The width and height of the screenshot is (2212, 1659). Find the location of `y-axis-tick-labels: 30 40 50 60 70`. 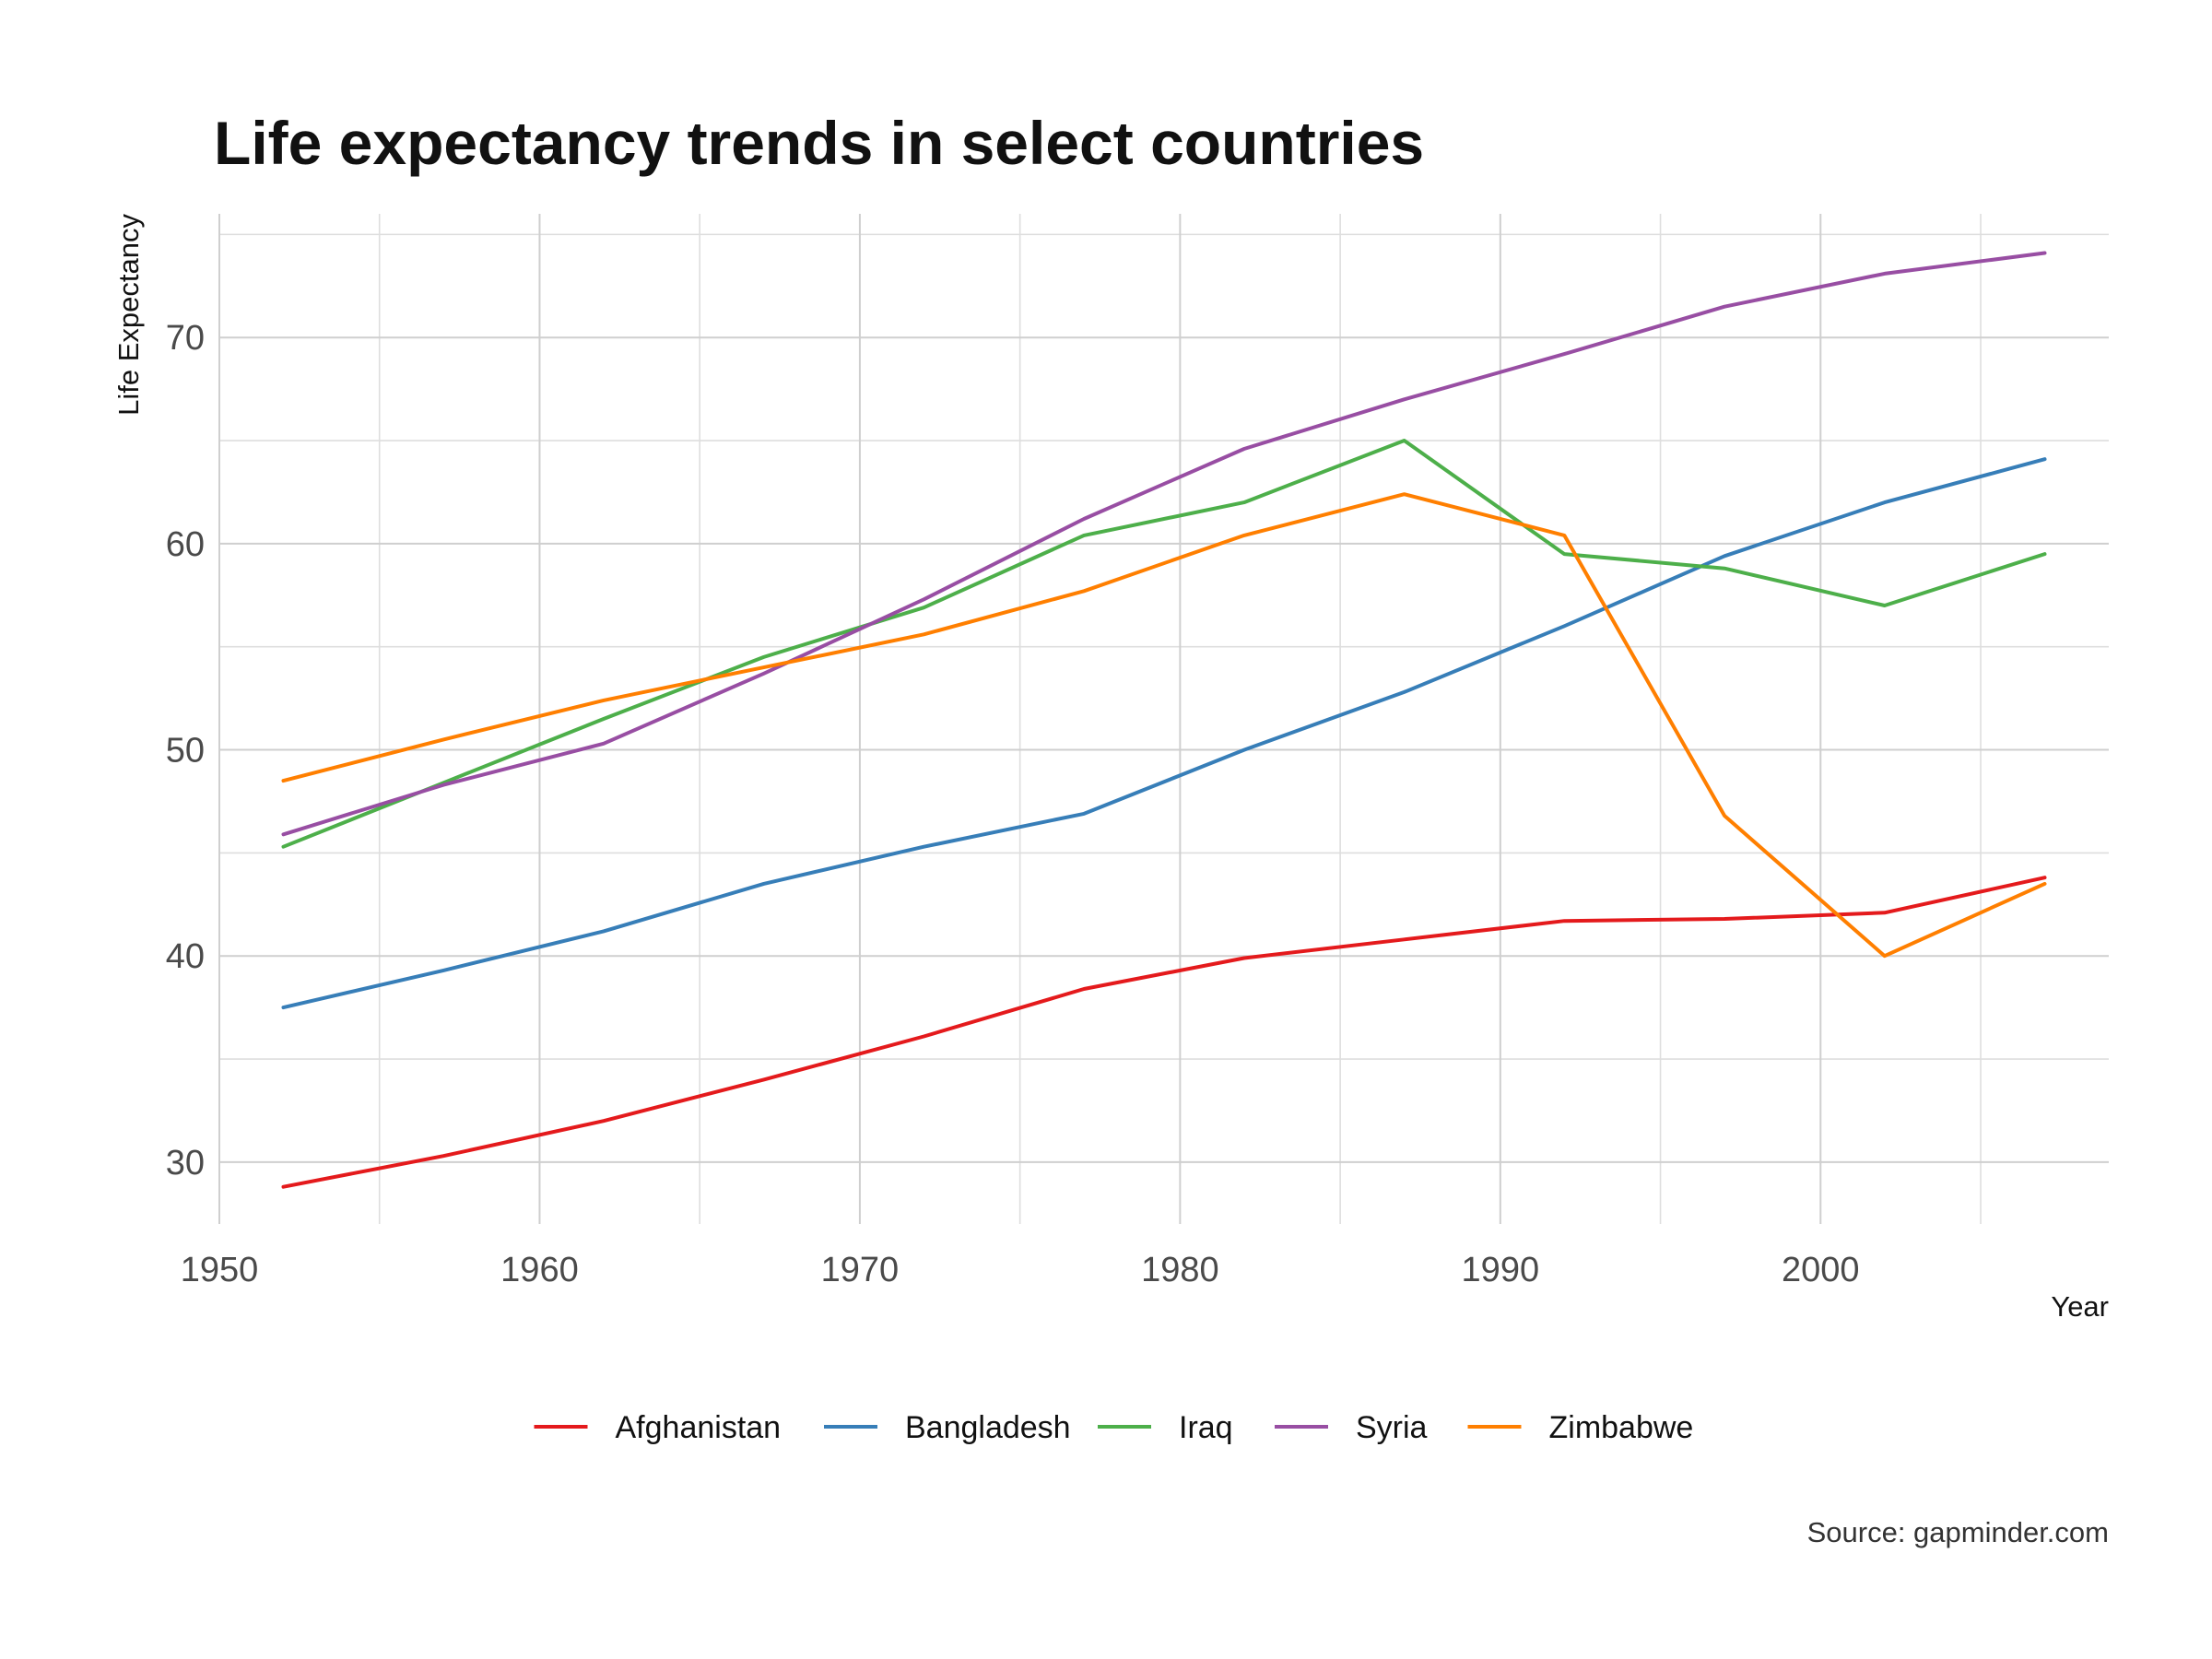

y-axis-tick-labels: 30 40 50 60 70 is located at coordinates (185, 750).